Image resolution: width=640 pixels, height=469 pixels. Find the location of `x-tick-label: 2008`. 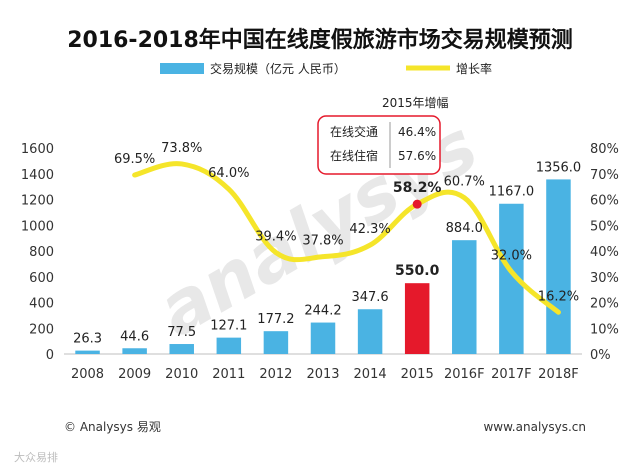

x-tick-label: 2008 is located at coordinates (87, 374).